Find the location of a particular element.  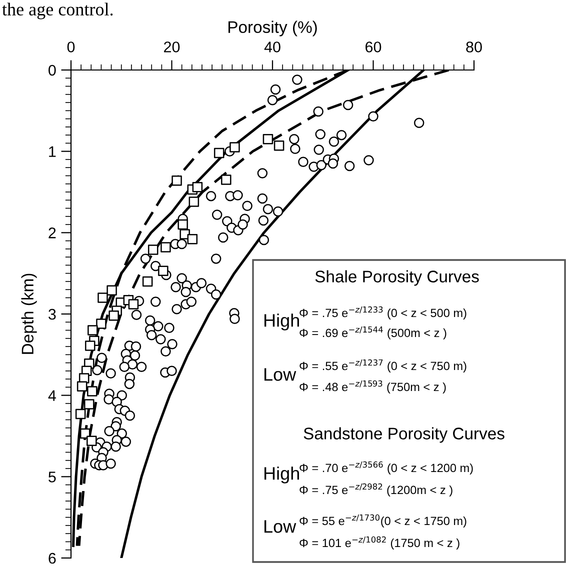

x-tick-label: 40 is located at coordinates (272, 47).